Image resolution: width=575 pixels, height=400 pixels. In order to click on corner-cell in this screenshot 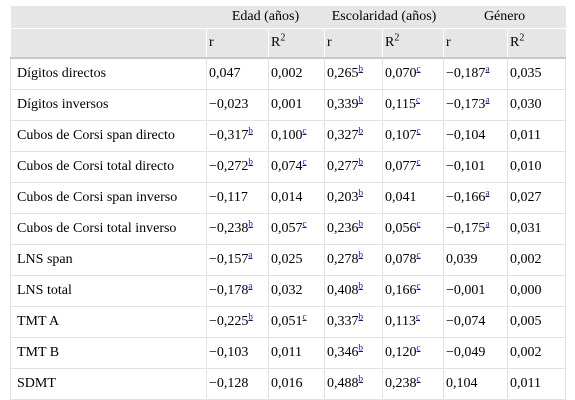, I will do `click(108, 17)`.